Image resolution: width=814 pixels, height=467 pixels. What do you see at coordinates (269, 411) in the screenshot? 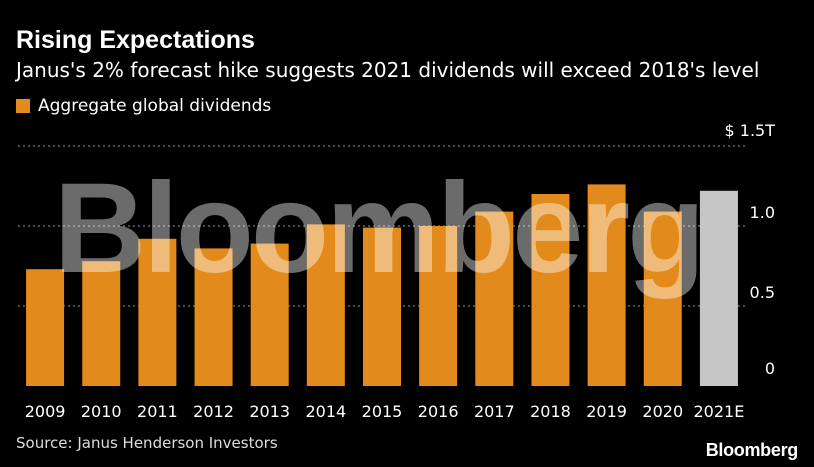
I see `x-tick-label: 2013` at bounding box center [269, 411].